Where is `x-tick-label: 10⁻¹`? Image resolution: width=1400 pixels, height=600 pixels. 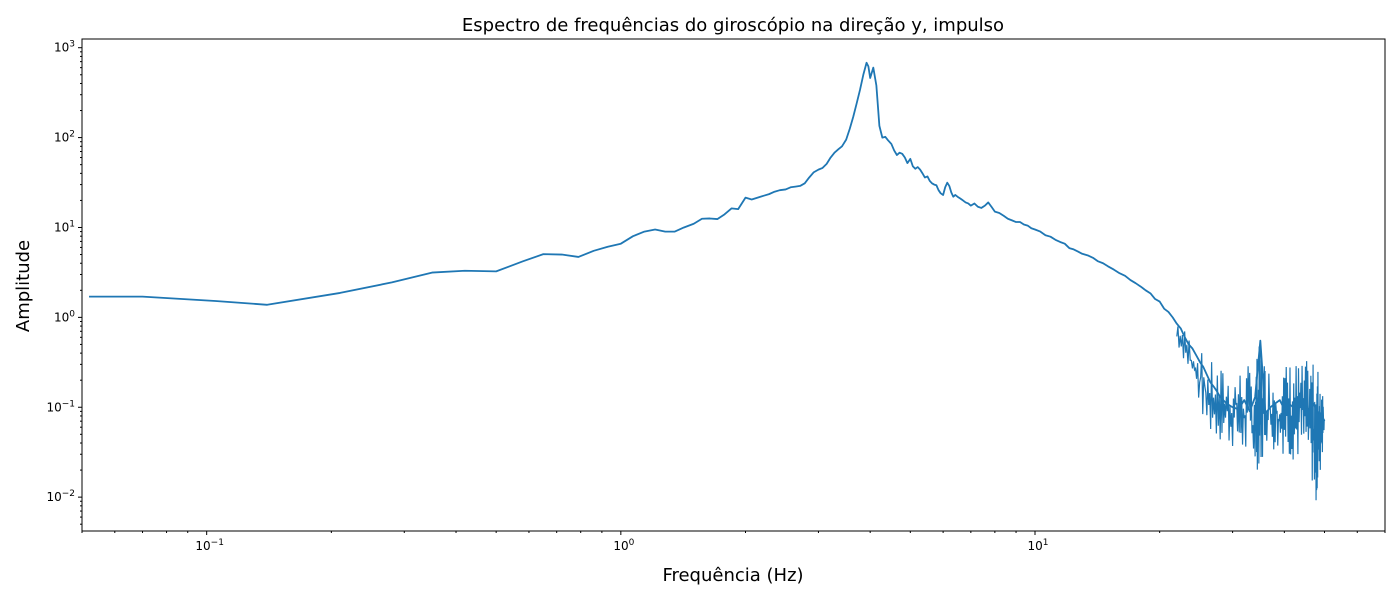 x-tick-label: 10⁻¹ is located at coordinates (209, 545).